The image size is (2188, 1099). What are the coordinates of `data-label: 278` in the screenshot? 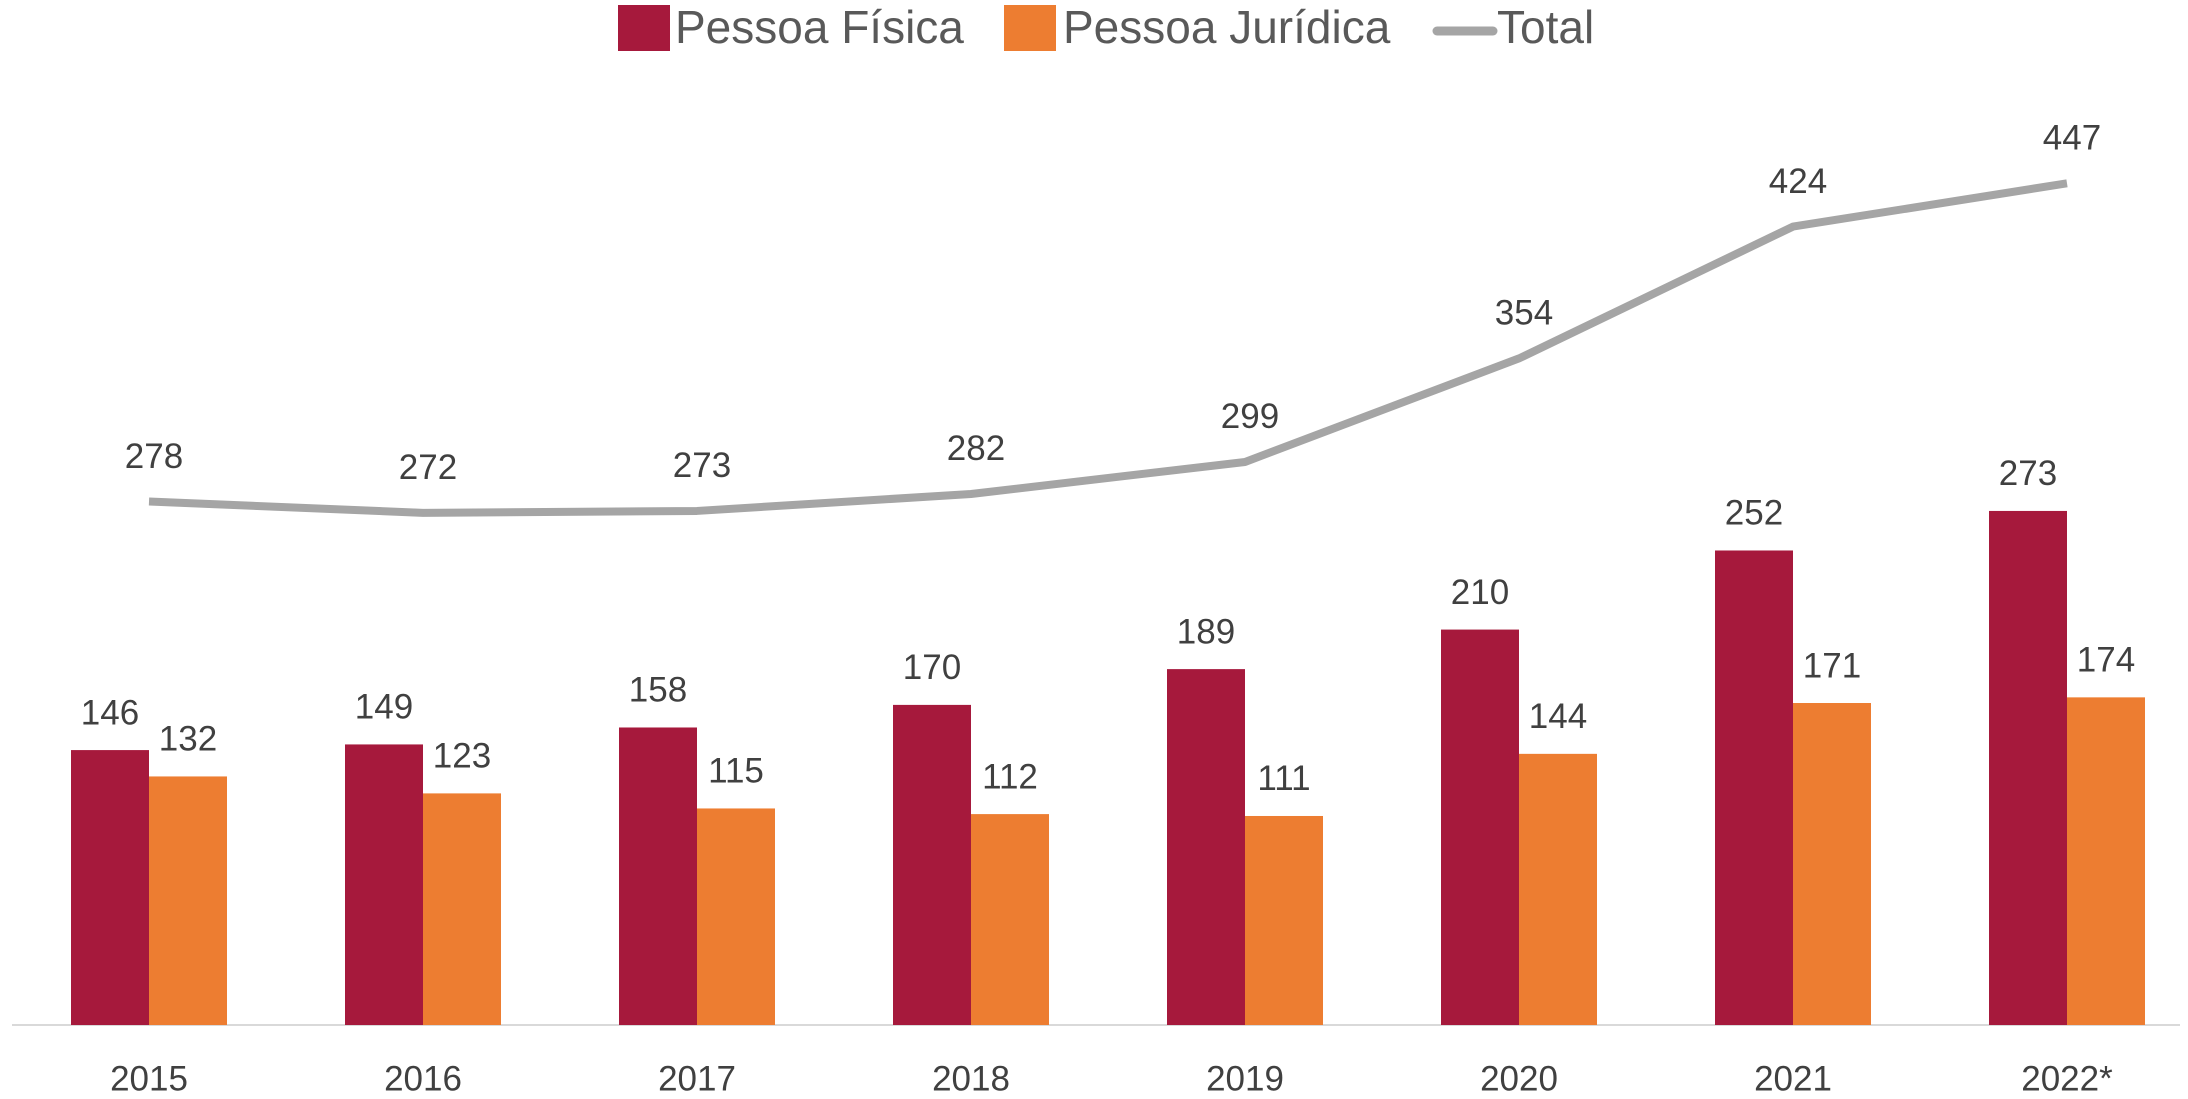 It's located at (154, 456).